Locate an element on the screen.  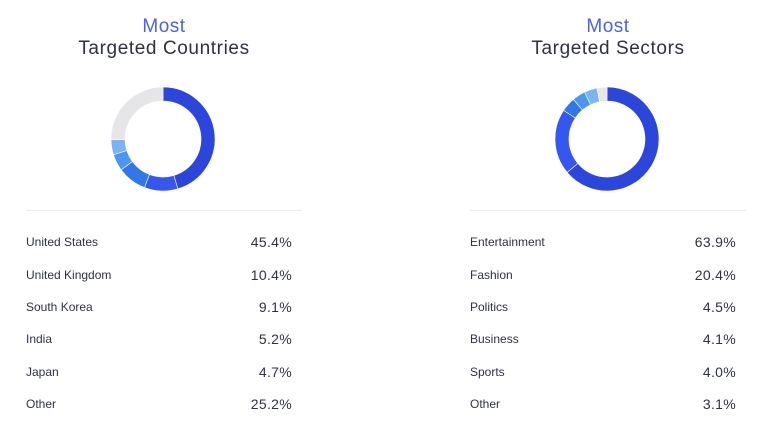
sector-value: 20.4% is located at coordinates (715, 274).